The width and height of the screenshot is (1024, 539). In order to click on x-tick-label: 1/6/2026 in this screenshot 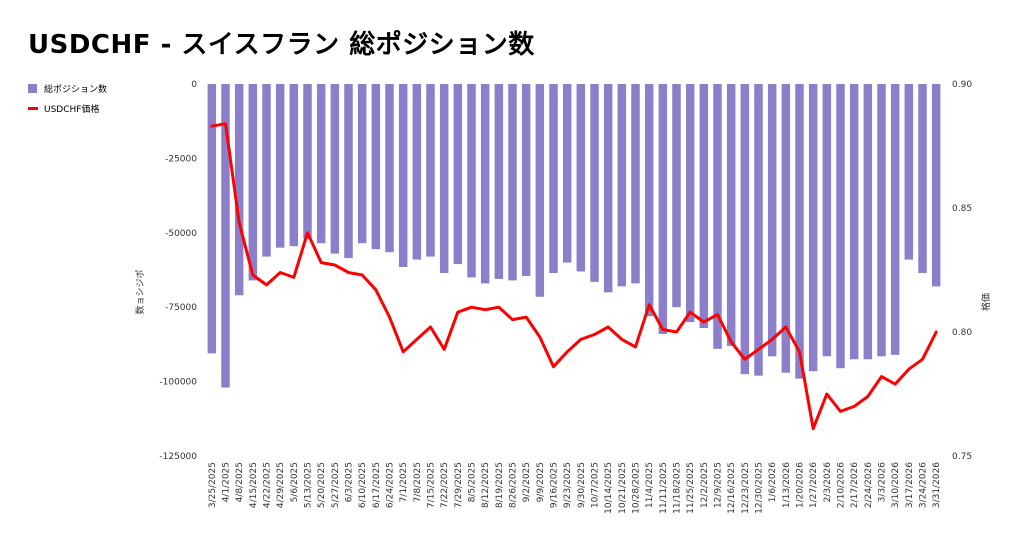, I will do `click(773, 482)`.